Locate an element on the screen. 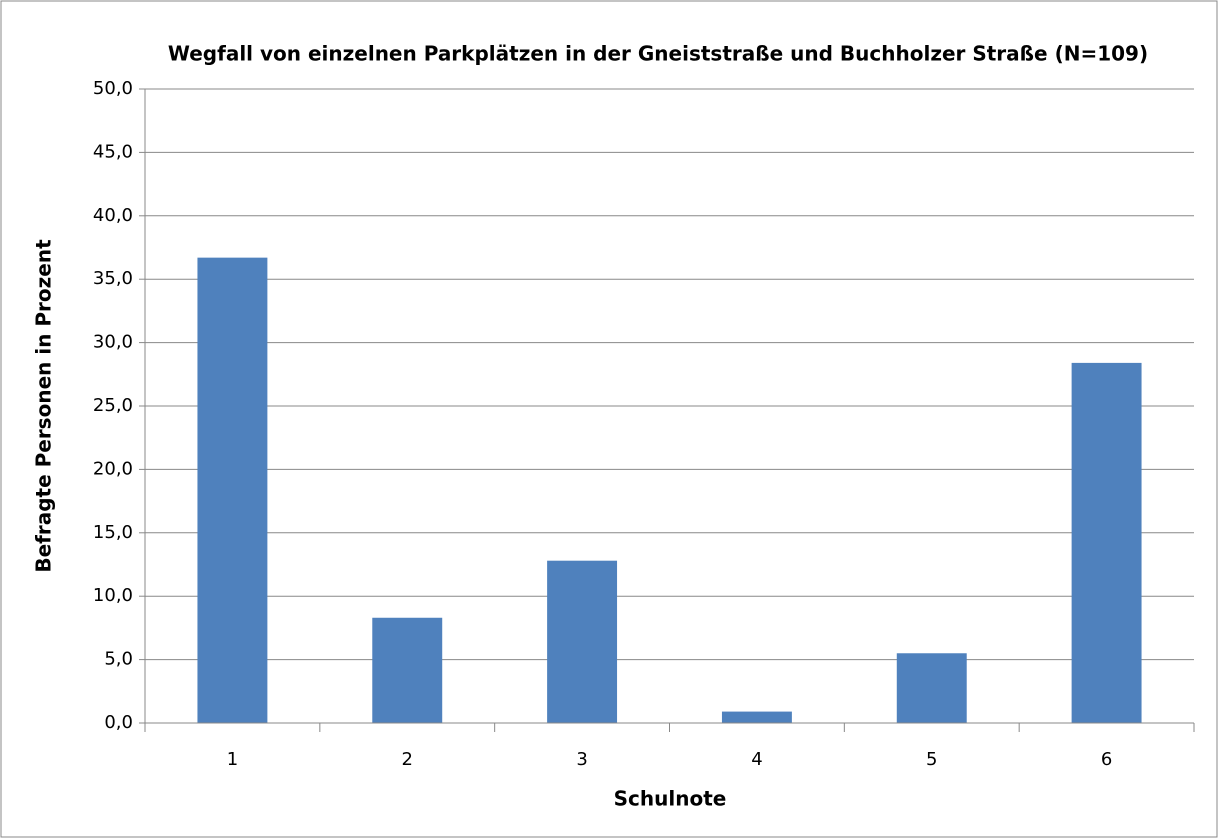  x-tick-label: 3 is located at coordinates (581, 759).